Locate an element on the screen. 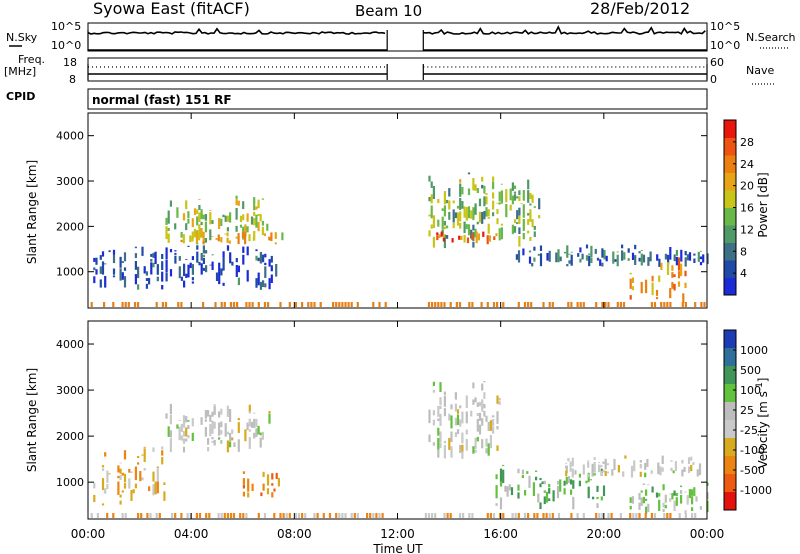 The width and height of the screenshot is (800, 554). y-tick-label: 2000 is located at coordinates (70, 436).